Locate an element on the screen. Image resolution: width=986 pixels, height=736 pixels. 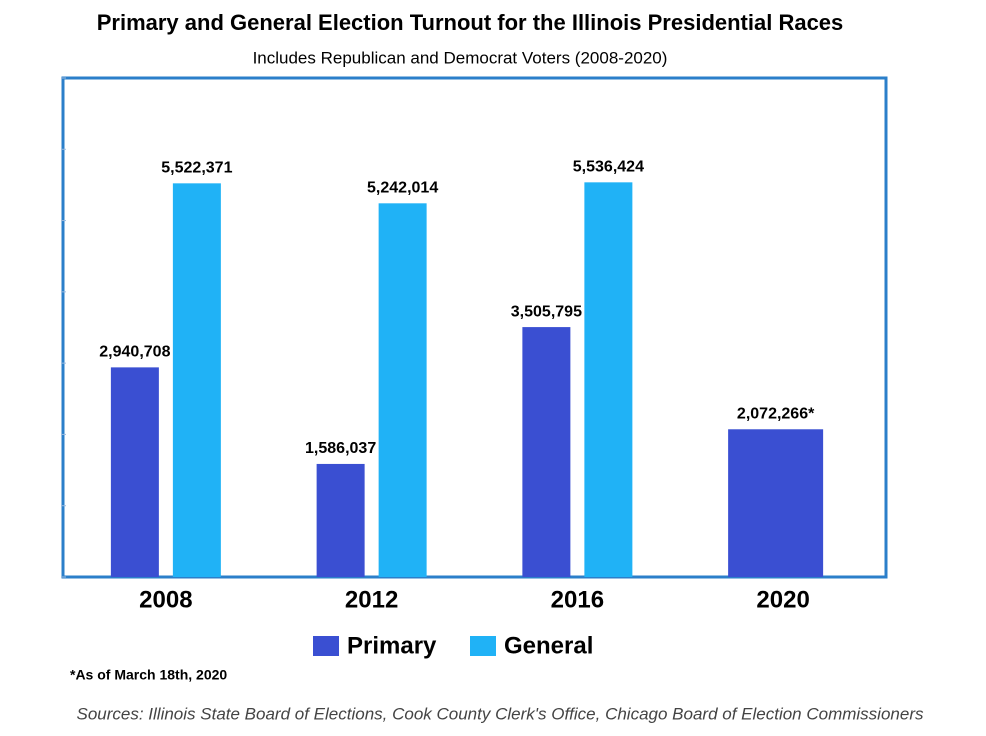
legend-label: Primary is located at coordinates (392, 645).